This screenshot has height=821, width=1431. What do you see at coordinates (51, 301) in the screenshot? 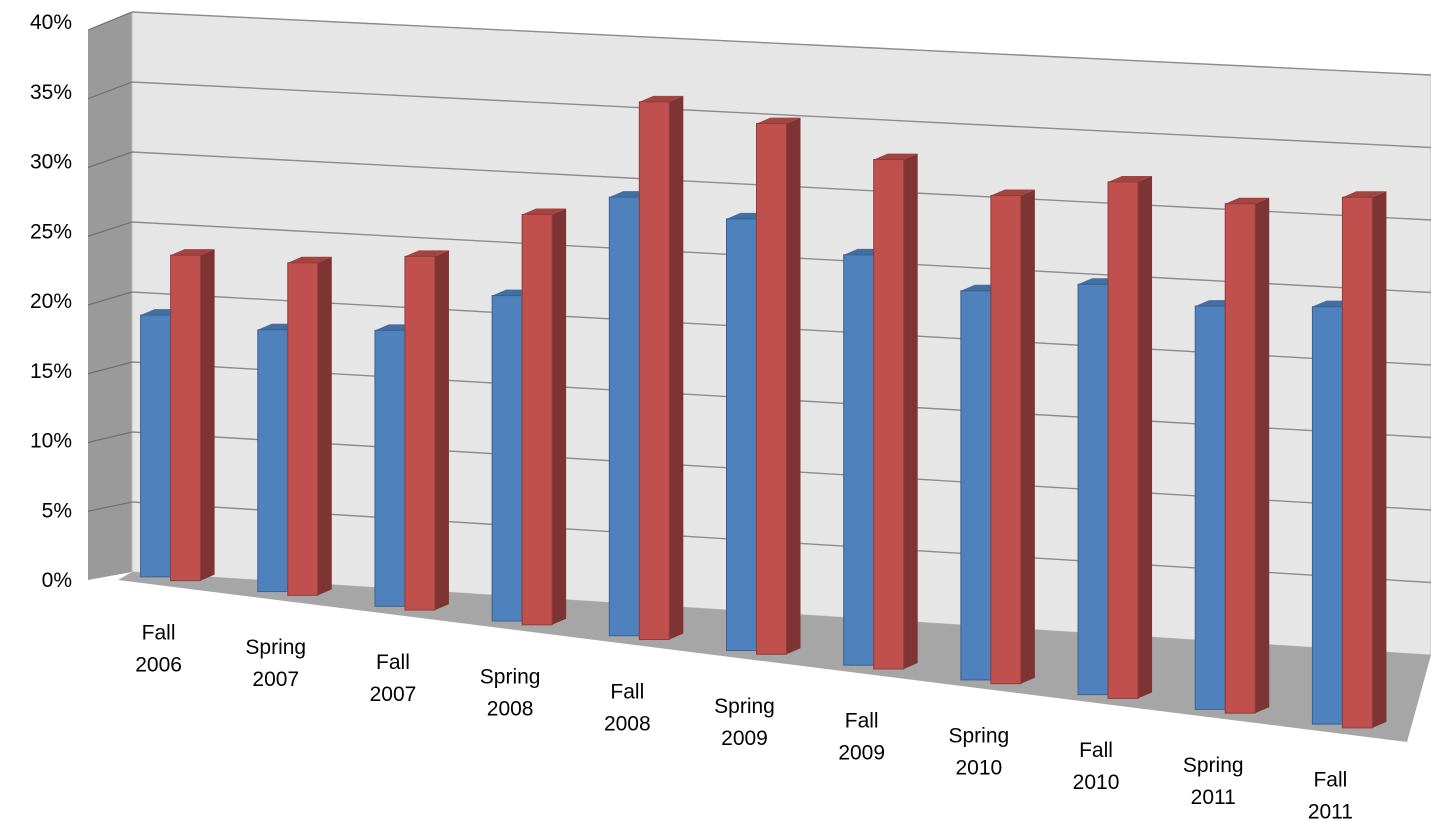
I see `y-tick-label: 20%` at bounding box center [51, 301].